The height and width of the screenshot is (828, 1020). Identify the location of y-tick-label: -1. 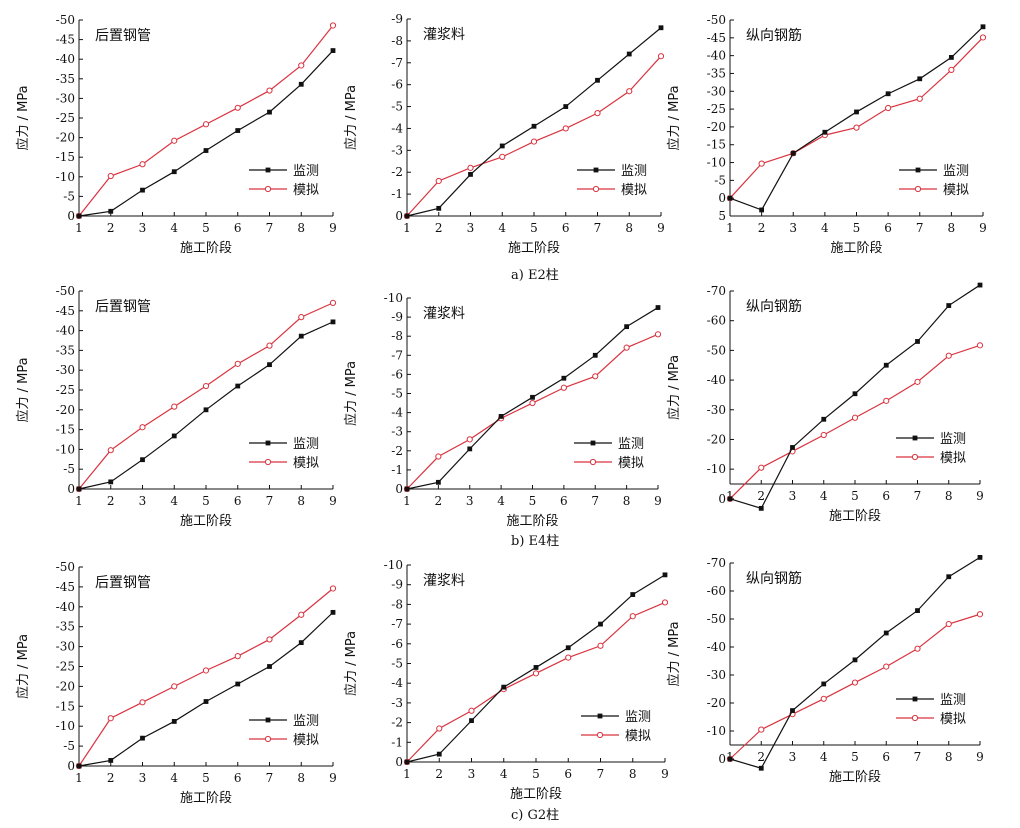
(397, 742).